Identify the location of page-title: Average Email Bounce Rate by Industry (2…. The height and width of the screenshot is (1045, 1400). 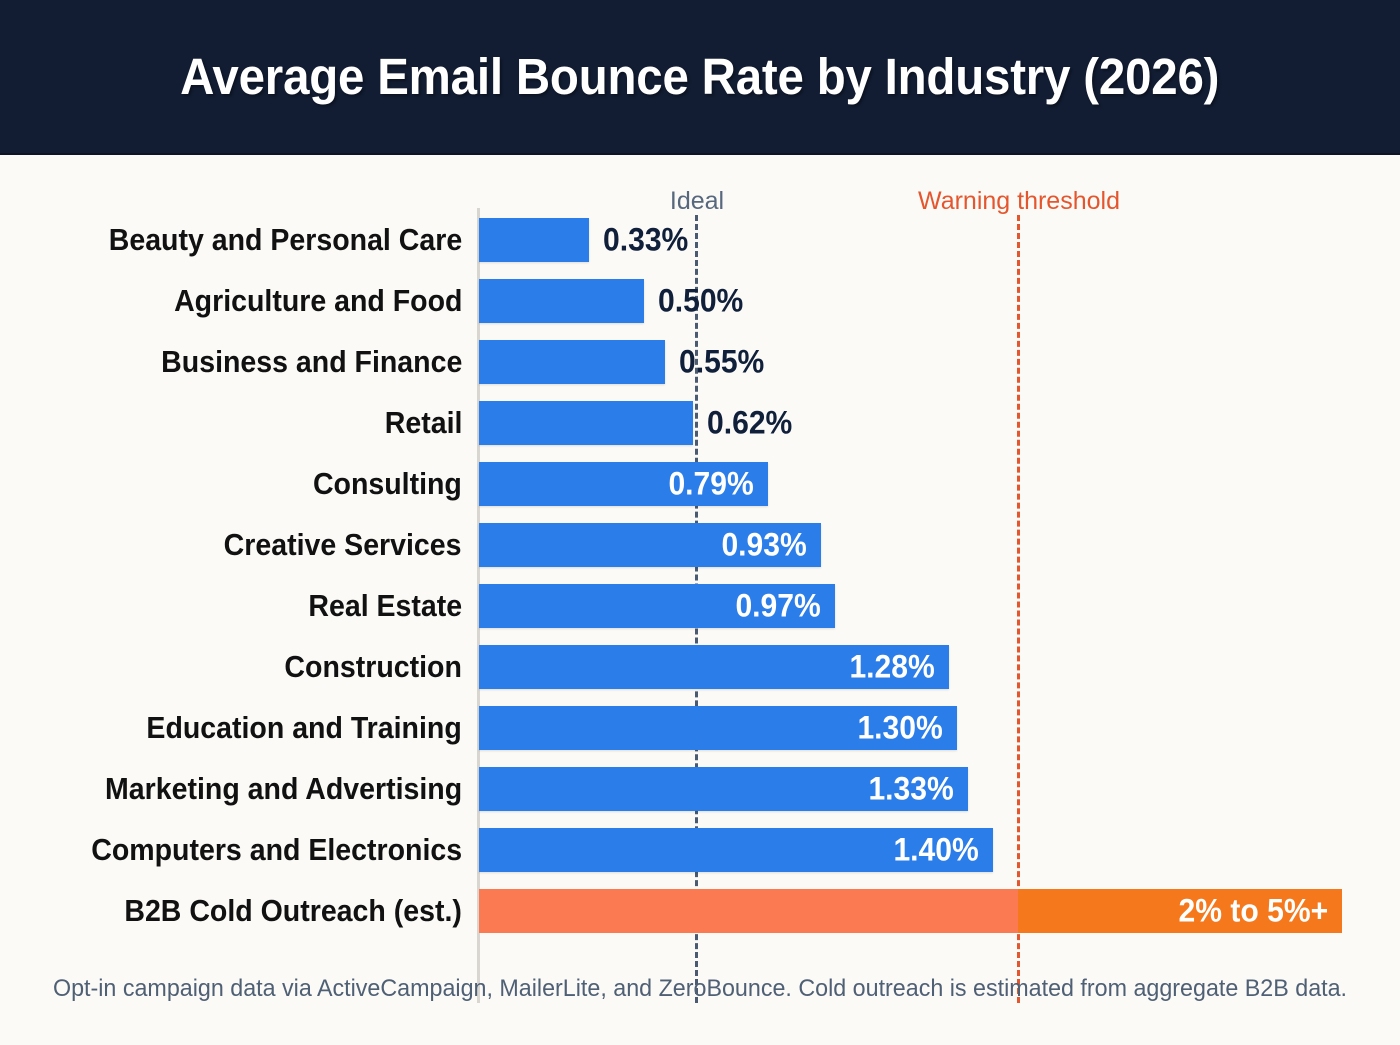
(700, 76).